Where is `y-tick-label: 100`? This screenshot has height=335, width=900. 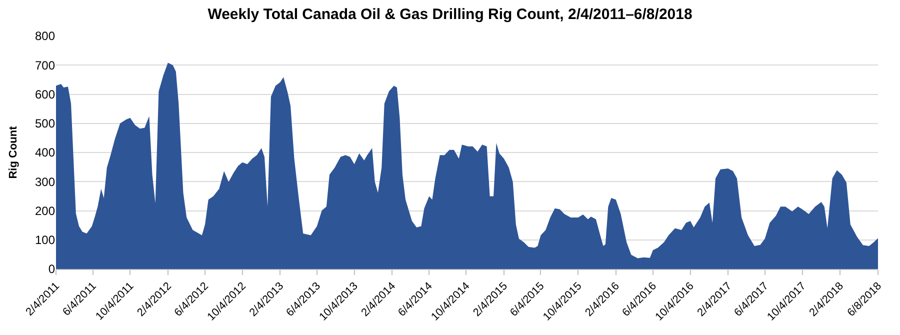 y-tick-label: 100 is located at coordinates (45, 240).